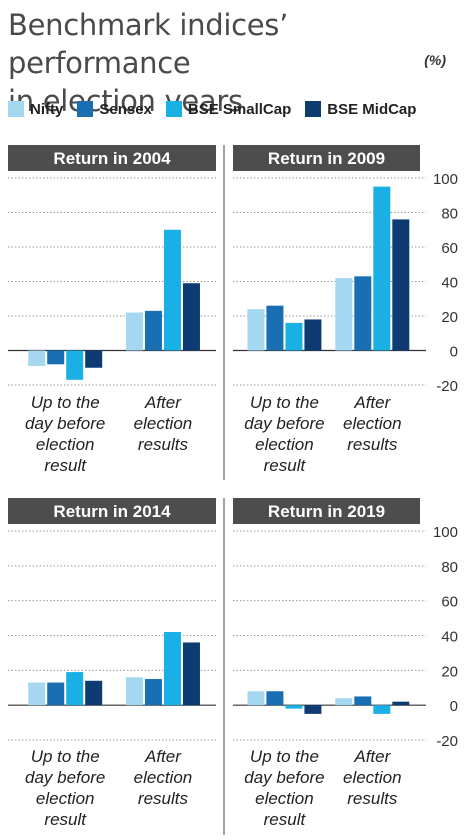 Image resolution: width=472 pixels, height=840 pixels. What do you see at coordinates (148, 44) in the screenshot?
I see `title-line-1: Benchmark indices’ performance` at bounding box center [148, 44].